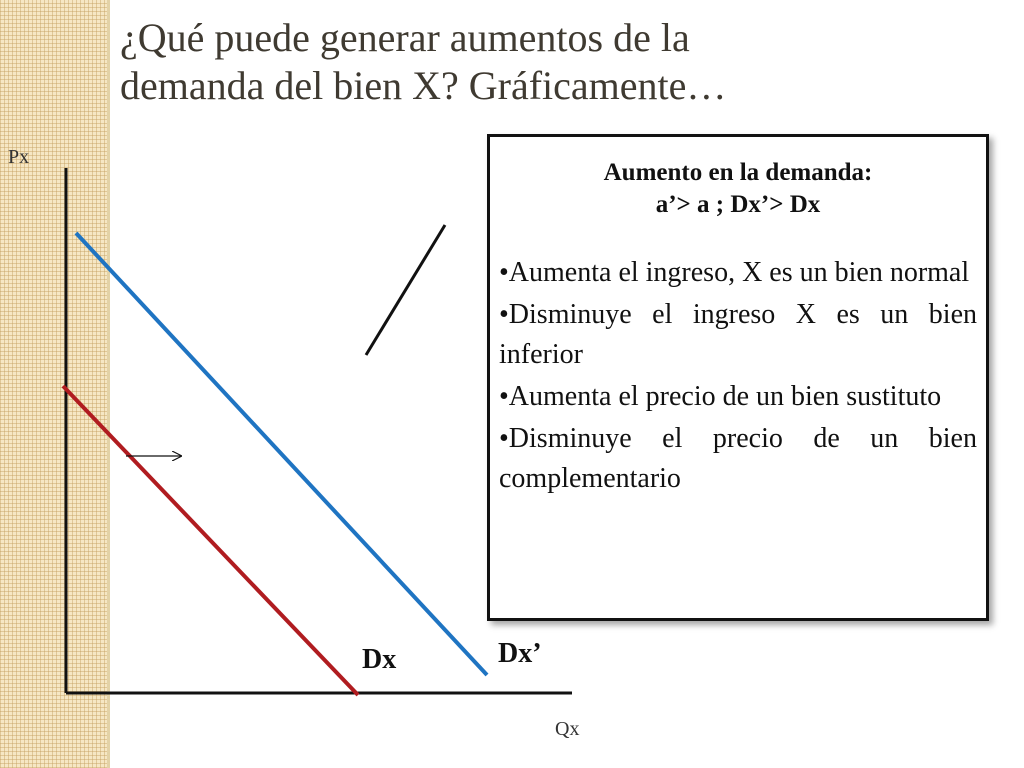 The image size is (1024, 768). Describe the element at coordinates (738, 189) in the screenshot. I see `info-heading: Aumento en la demanda: a’> a ; Dx’> Dx` at that location.